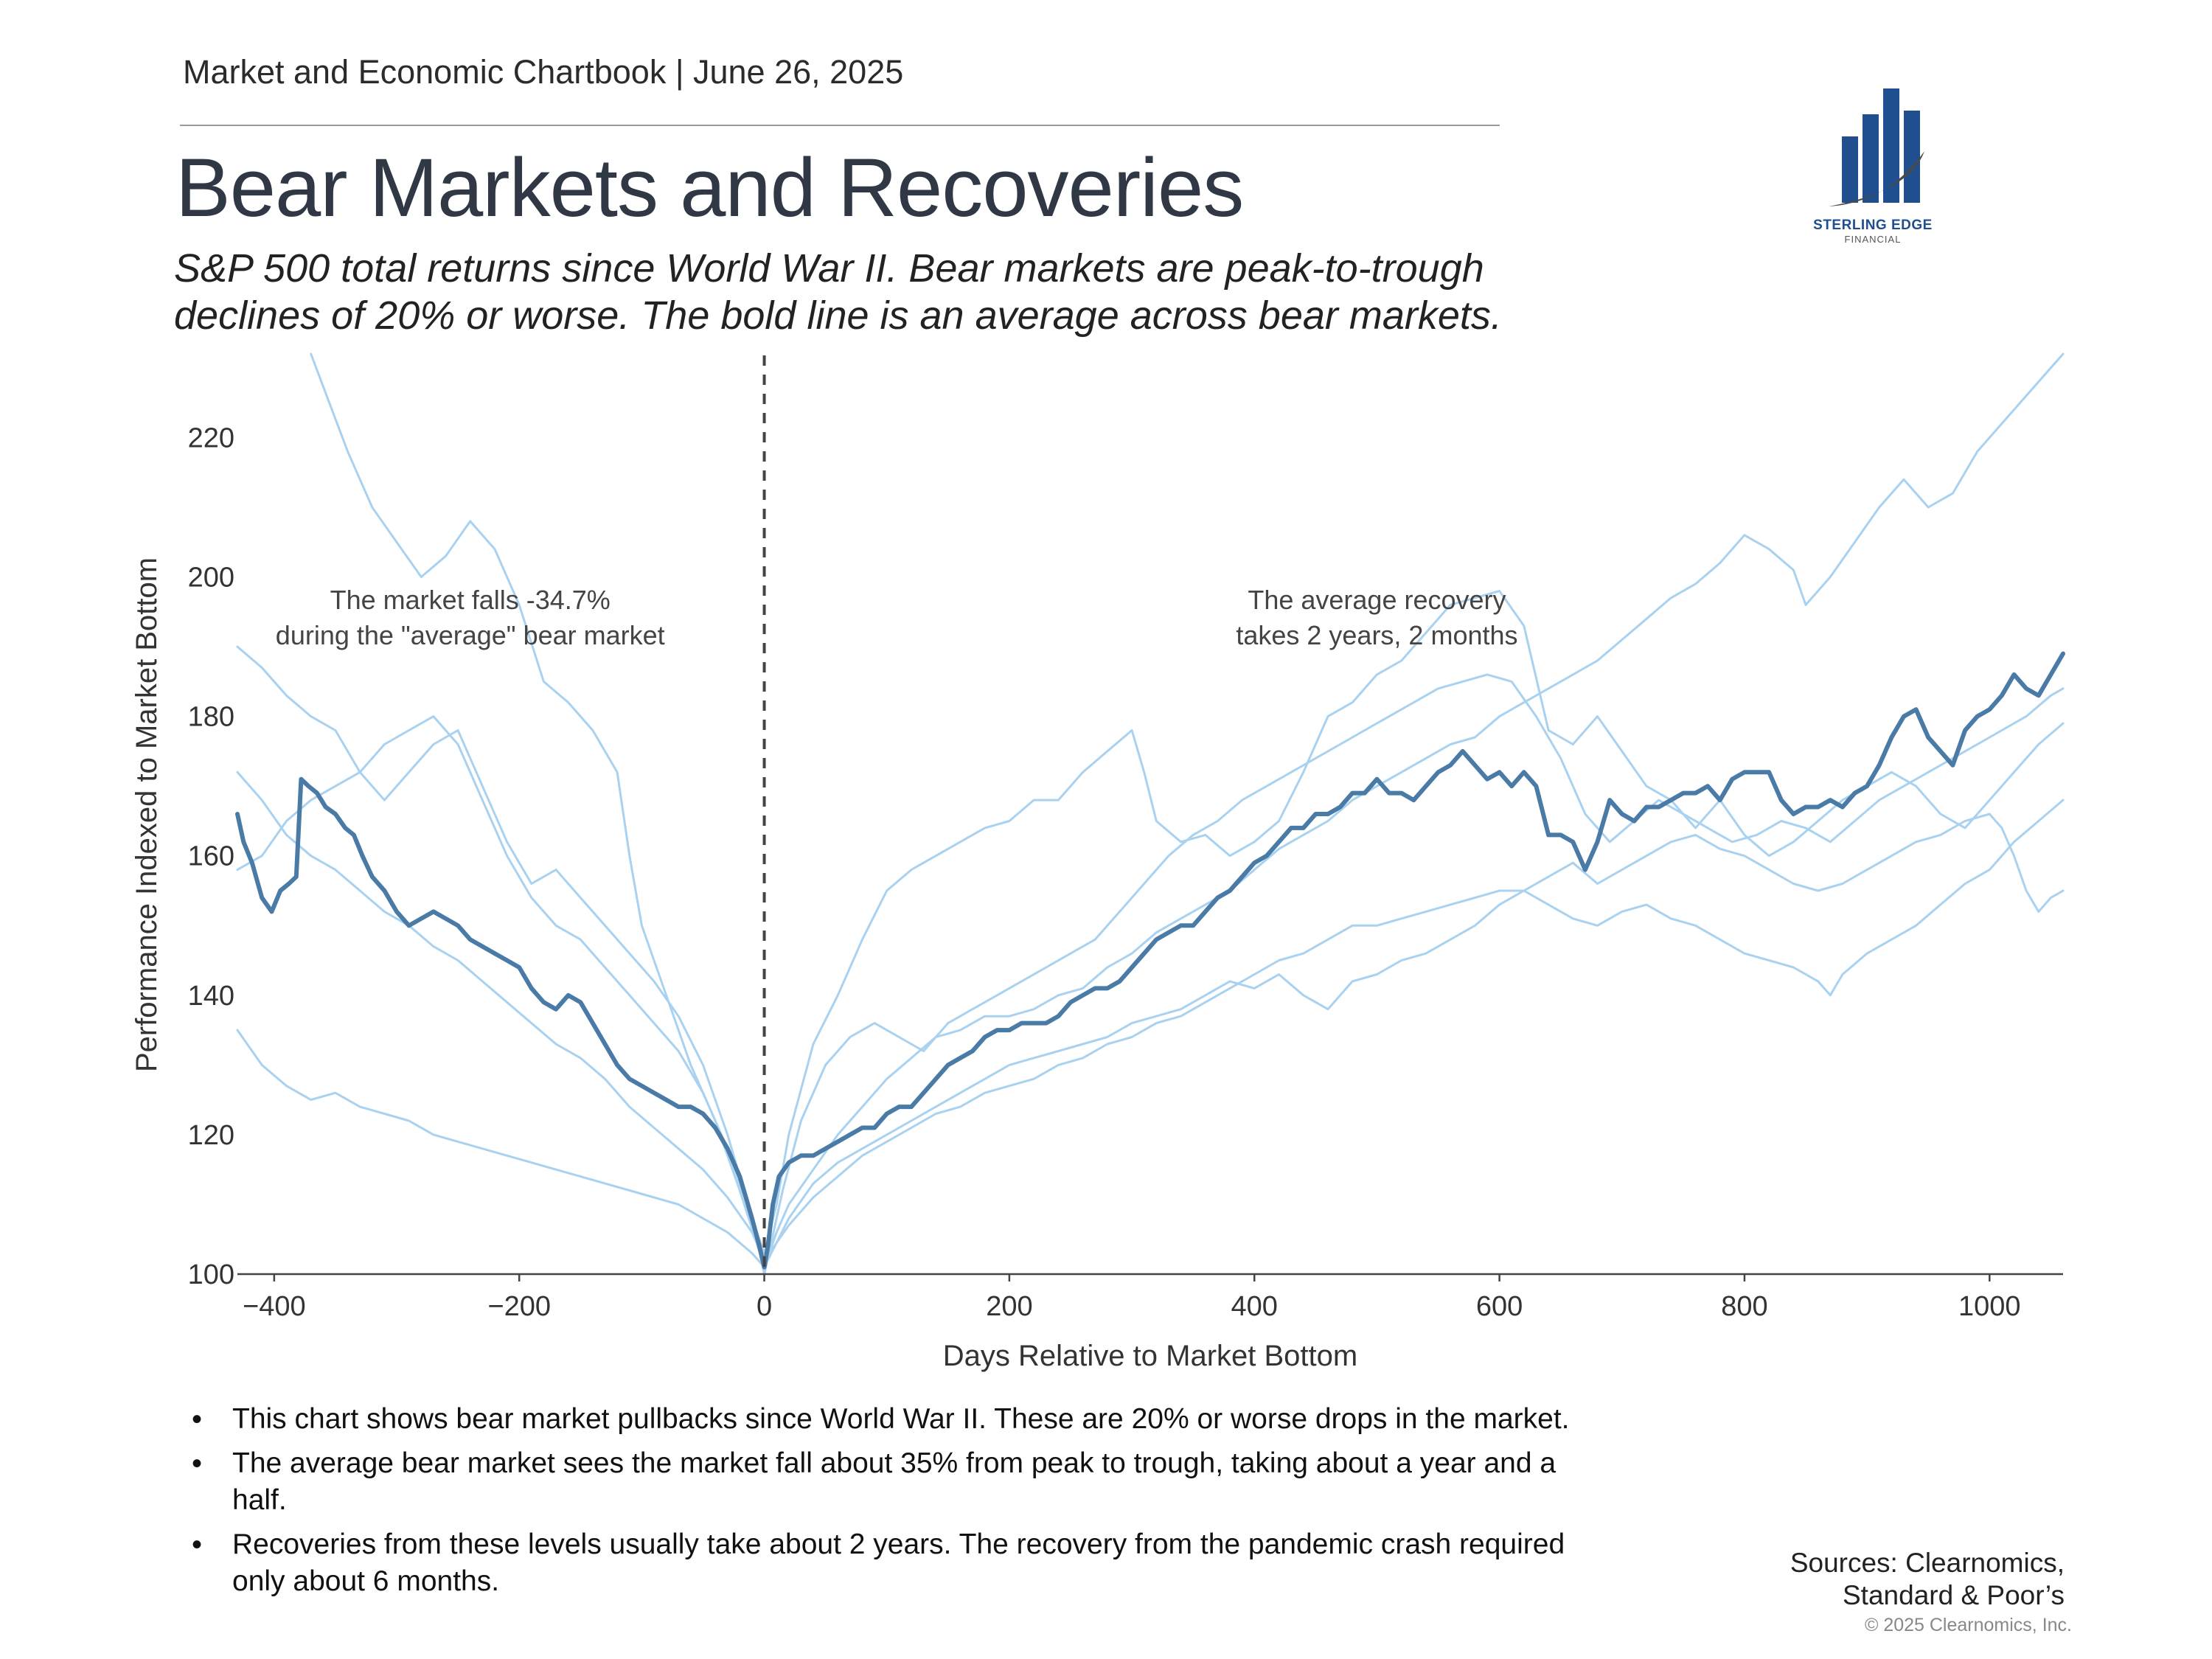 The image size is (2212, 1659). I want to click on x-tick-label: 1000, so click(1989, 1306).